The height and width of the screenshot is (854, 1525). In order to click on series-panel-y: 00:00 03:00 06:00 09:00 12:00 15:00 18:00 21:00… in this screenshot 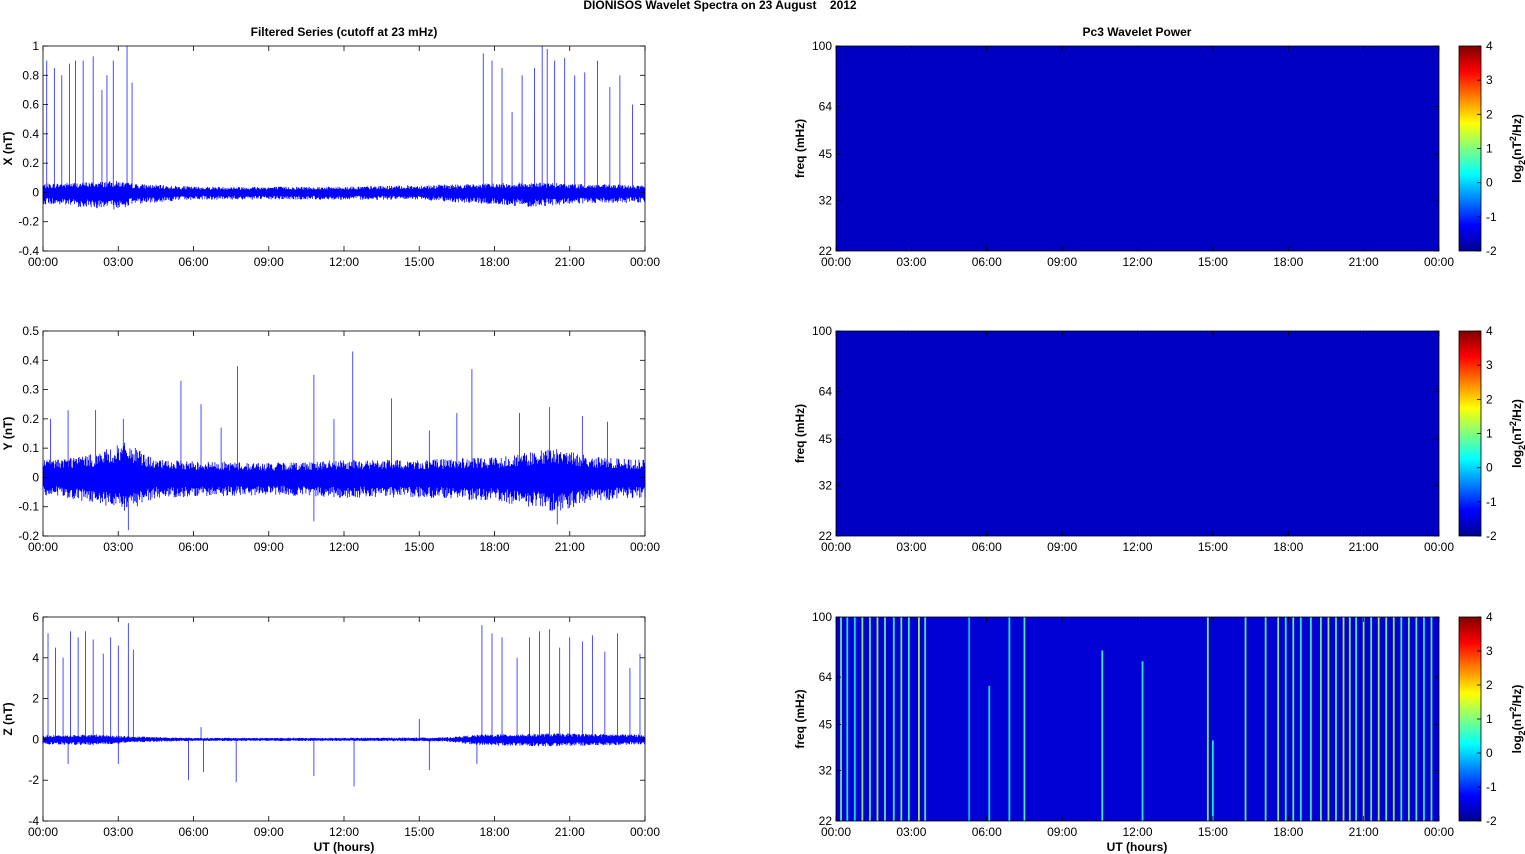, I will do `click(330, 439)`.